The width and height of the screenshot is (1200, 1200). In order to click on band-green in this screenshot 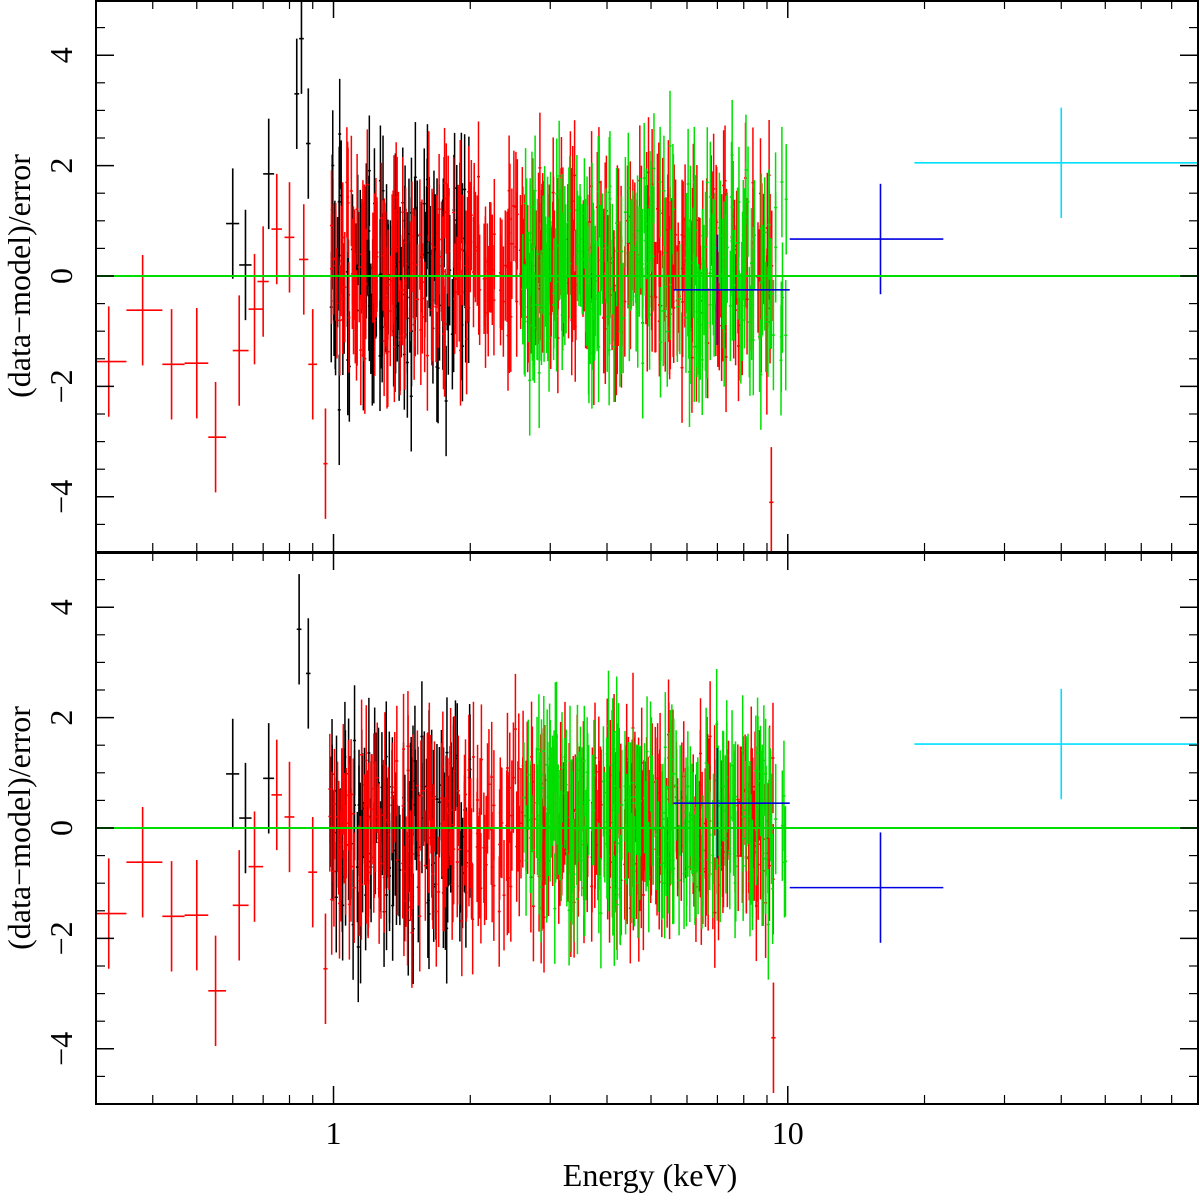, I will do `click(654, 263)`.